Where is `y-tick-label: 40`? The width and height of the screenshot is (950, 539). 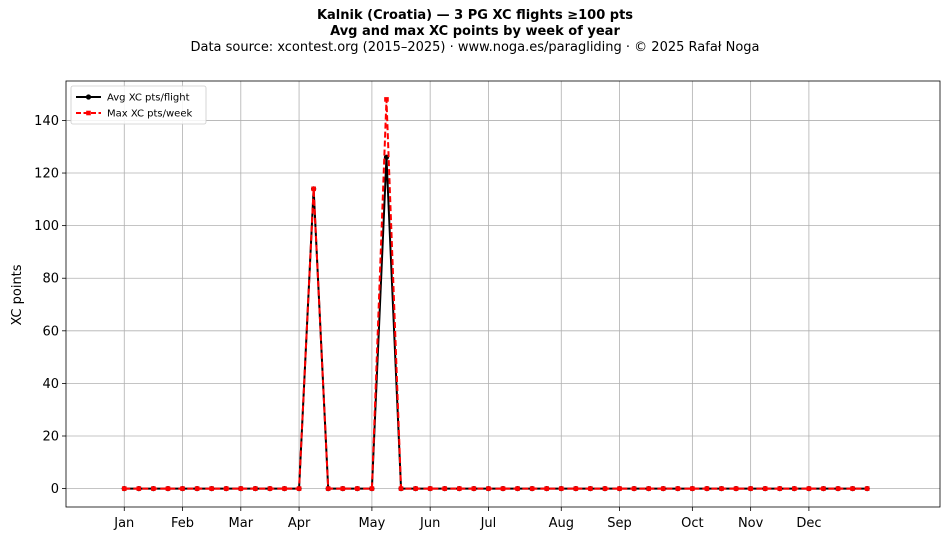
y-tick-label: 40 is located at coordinates (50, 384).